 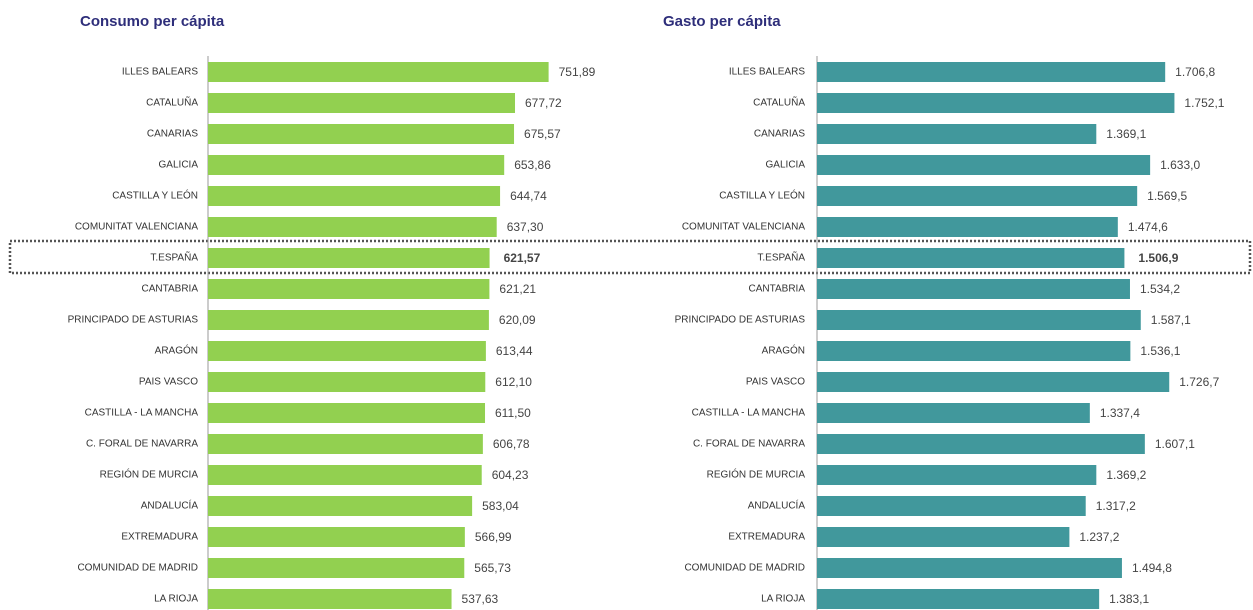 I want to click on value-label: 620,09, so click(x=517, y=320).